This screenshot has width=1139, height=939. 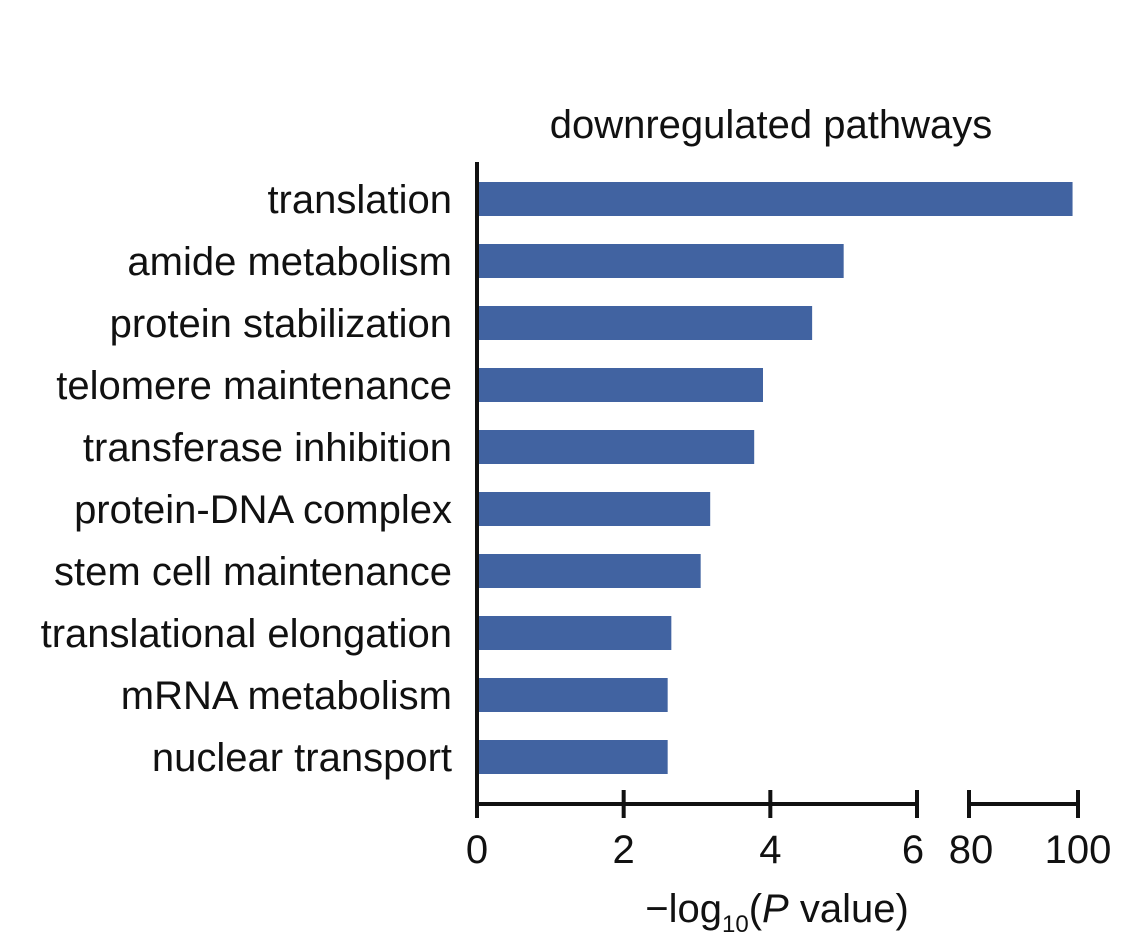 What do you see at coordinates (756, 909) in the screenshot?
I see `x-axis-title-open: (` at bounding box center [756, 909].